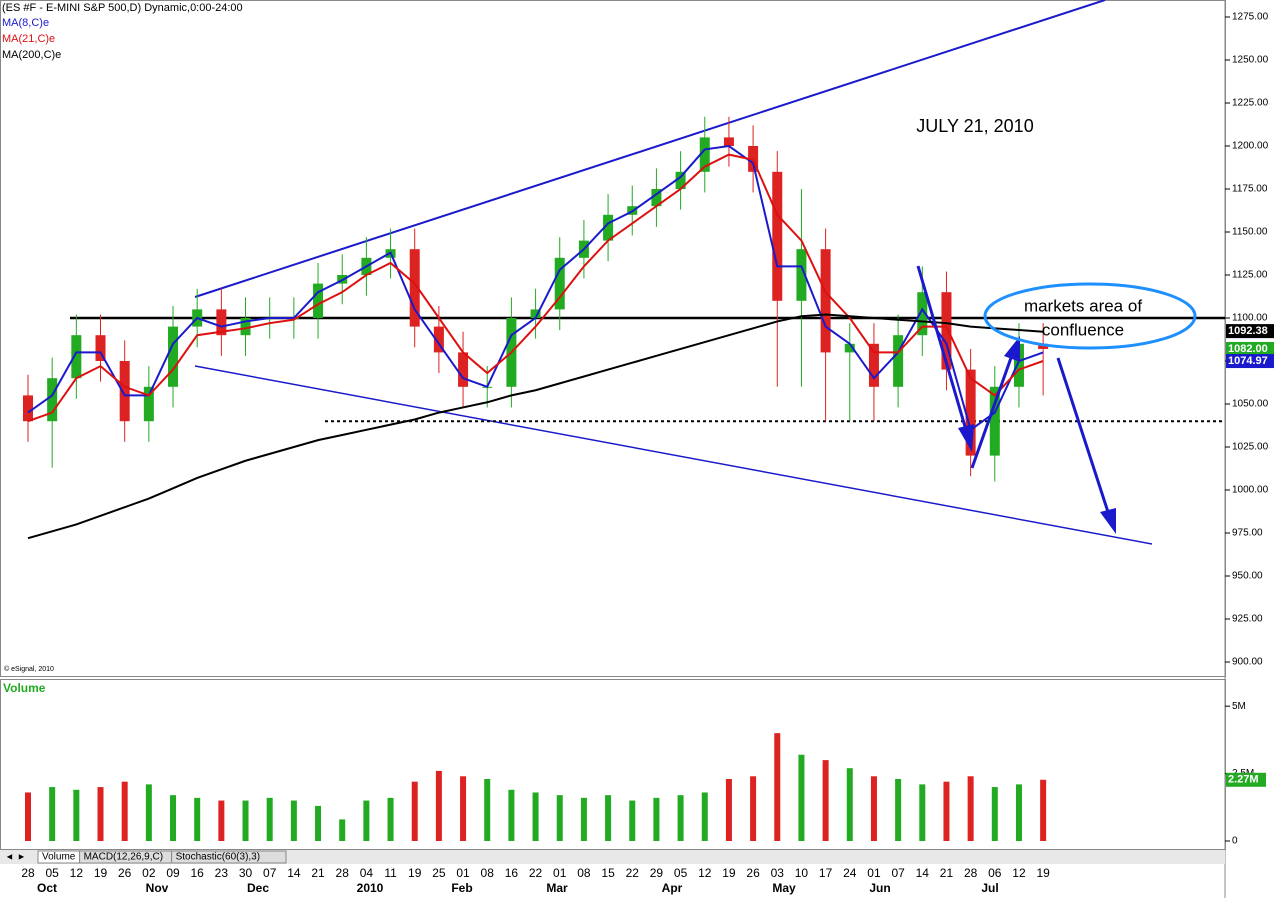 Image resolution: width=1276 pixels, height=898 pixels. Describe the element at coordinates (59, 857) in the screenshot. I see `tab-label: Volume` at that location.